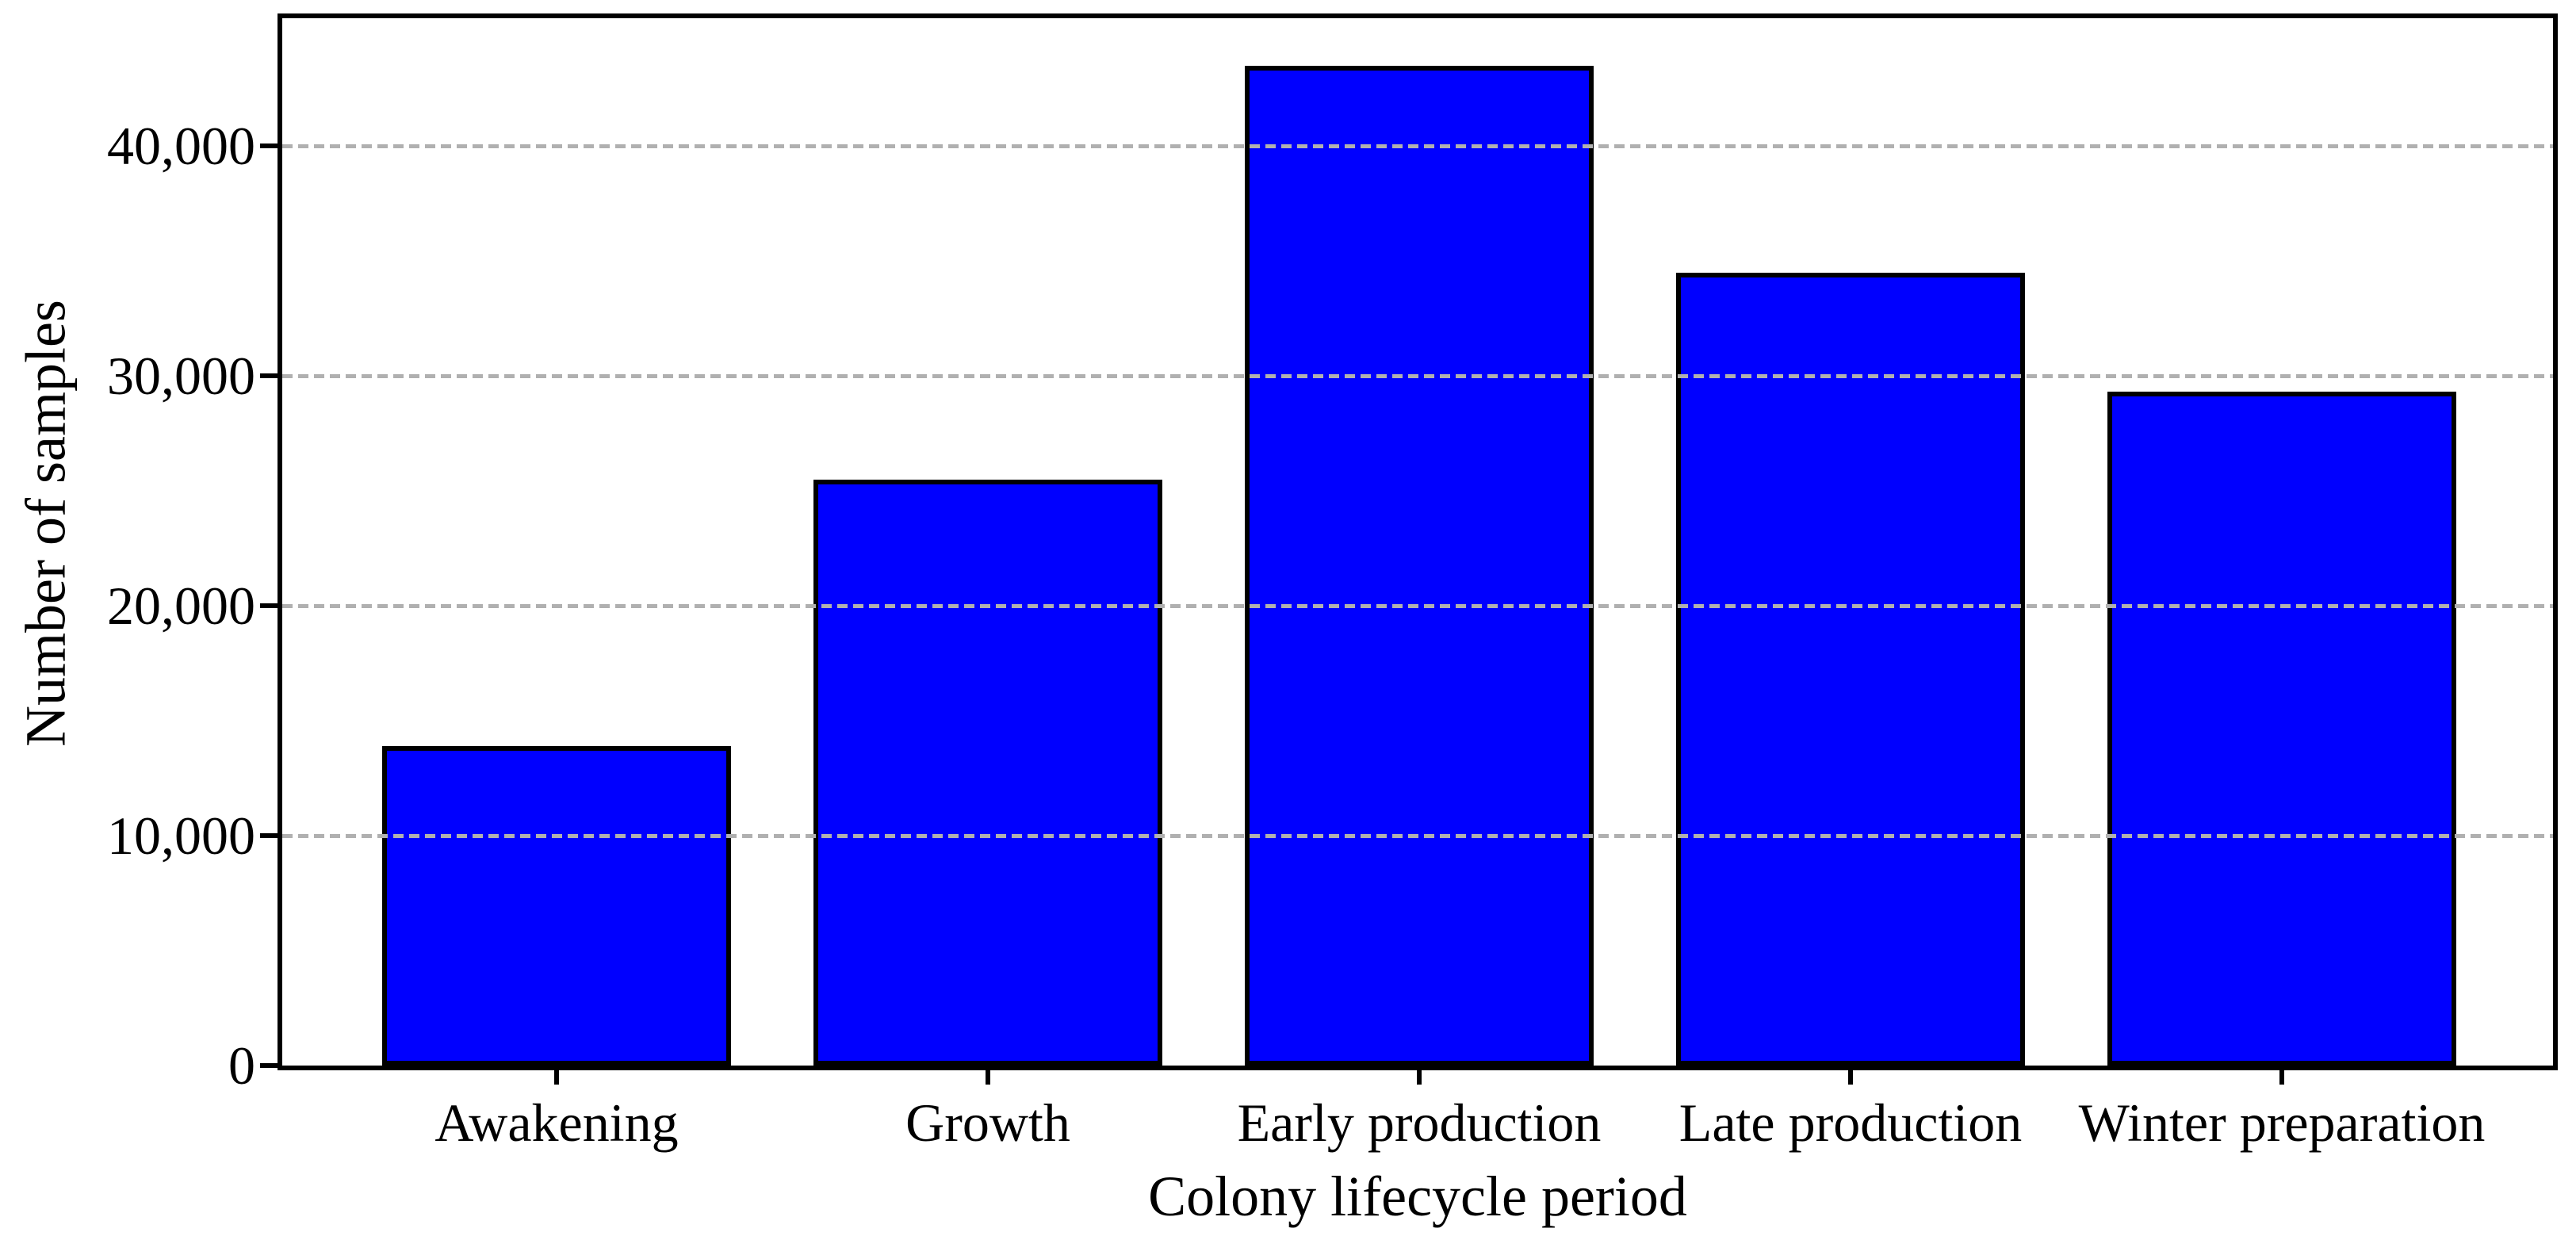  Describe the element at coordinates (1850, 669) in the screenshot. I see `bar-late-production` at that location.